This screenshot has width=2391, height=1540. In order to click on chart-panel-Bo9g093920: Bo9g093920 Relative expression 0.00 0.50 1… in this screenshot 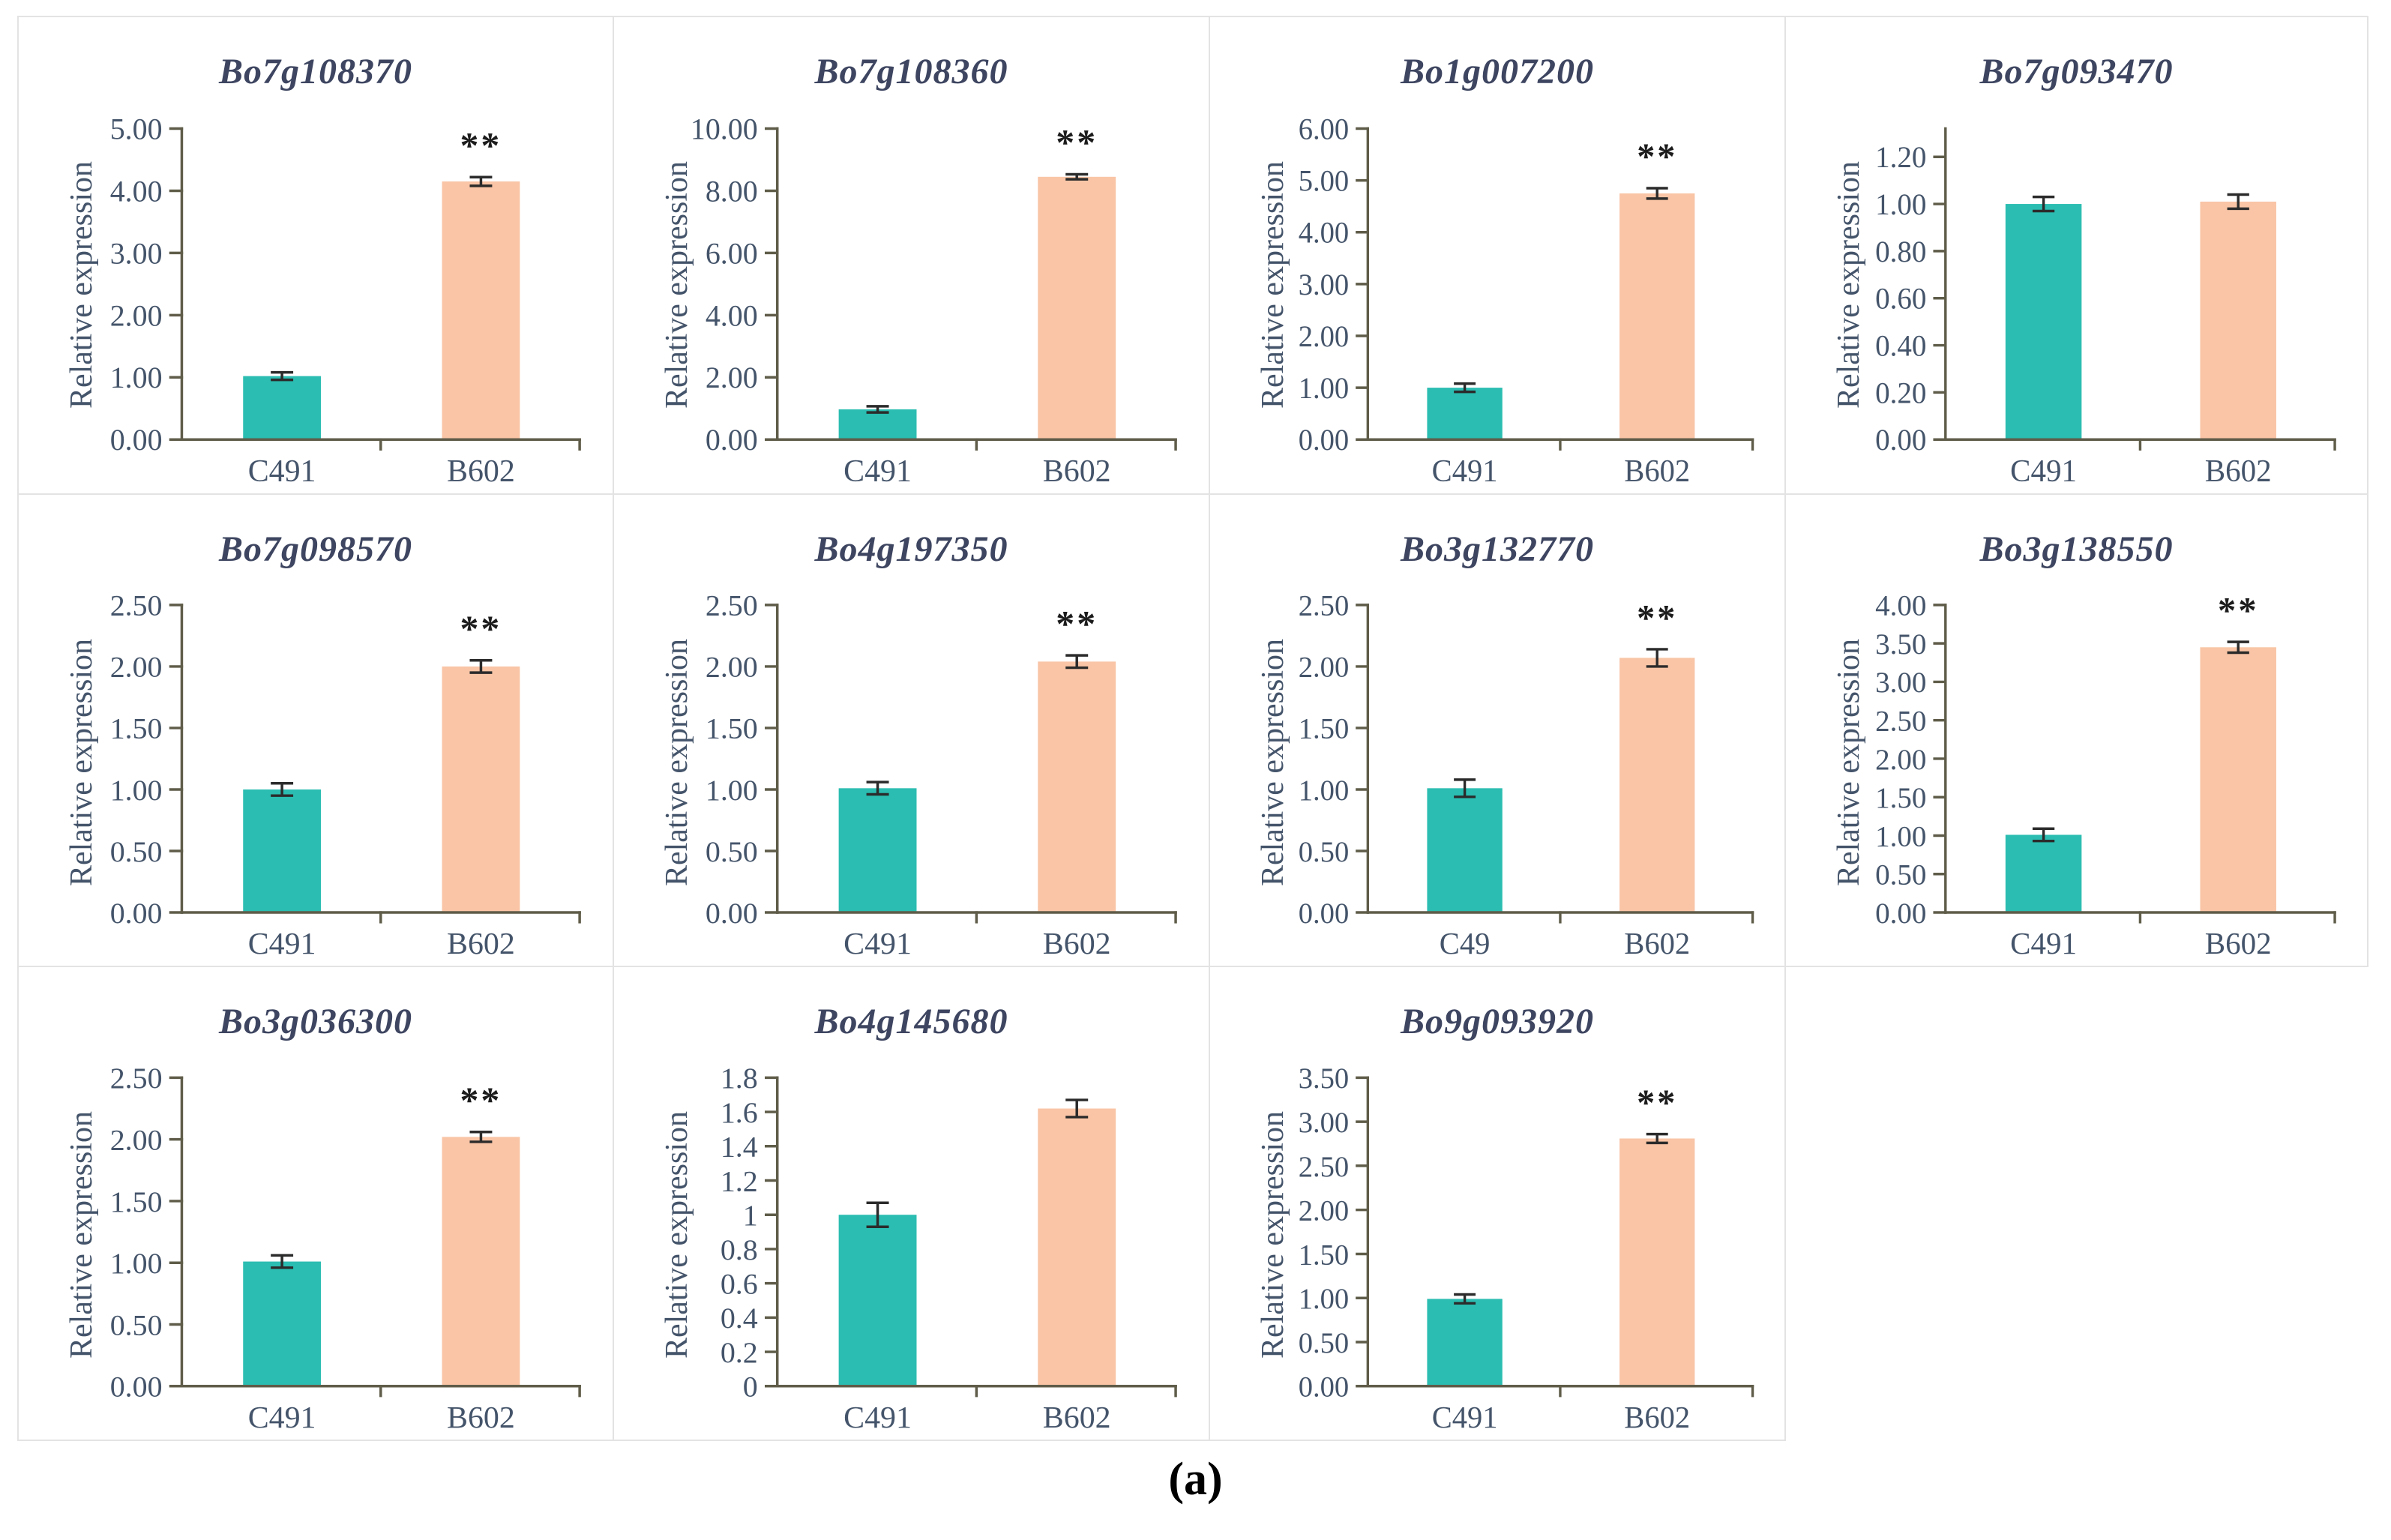, I will do `click(1498, 1204)`.